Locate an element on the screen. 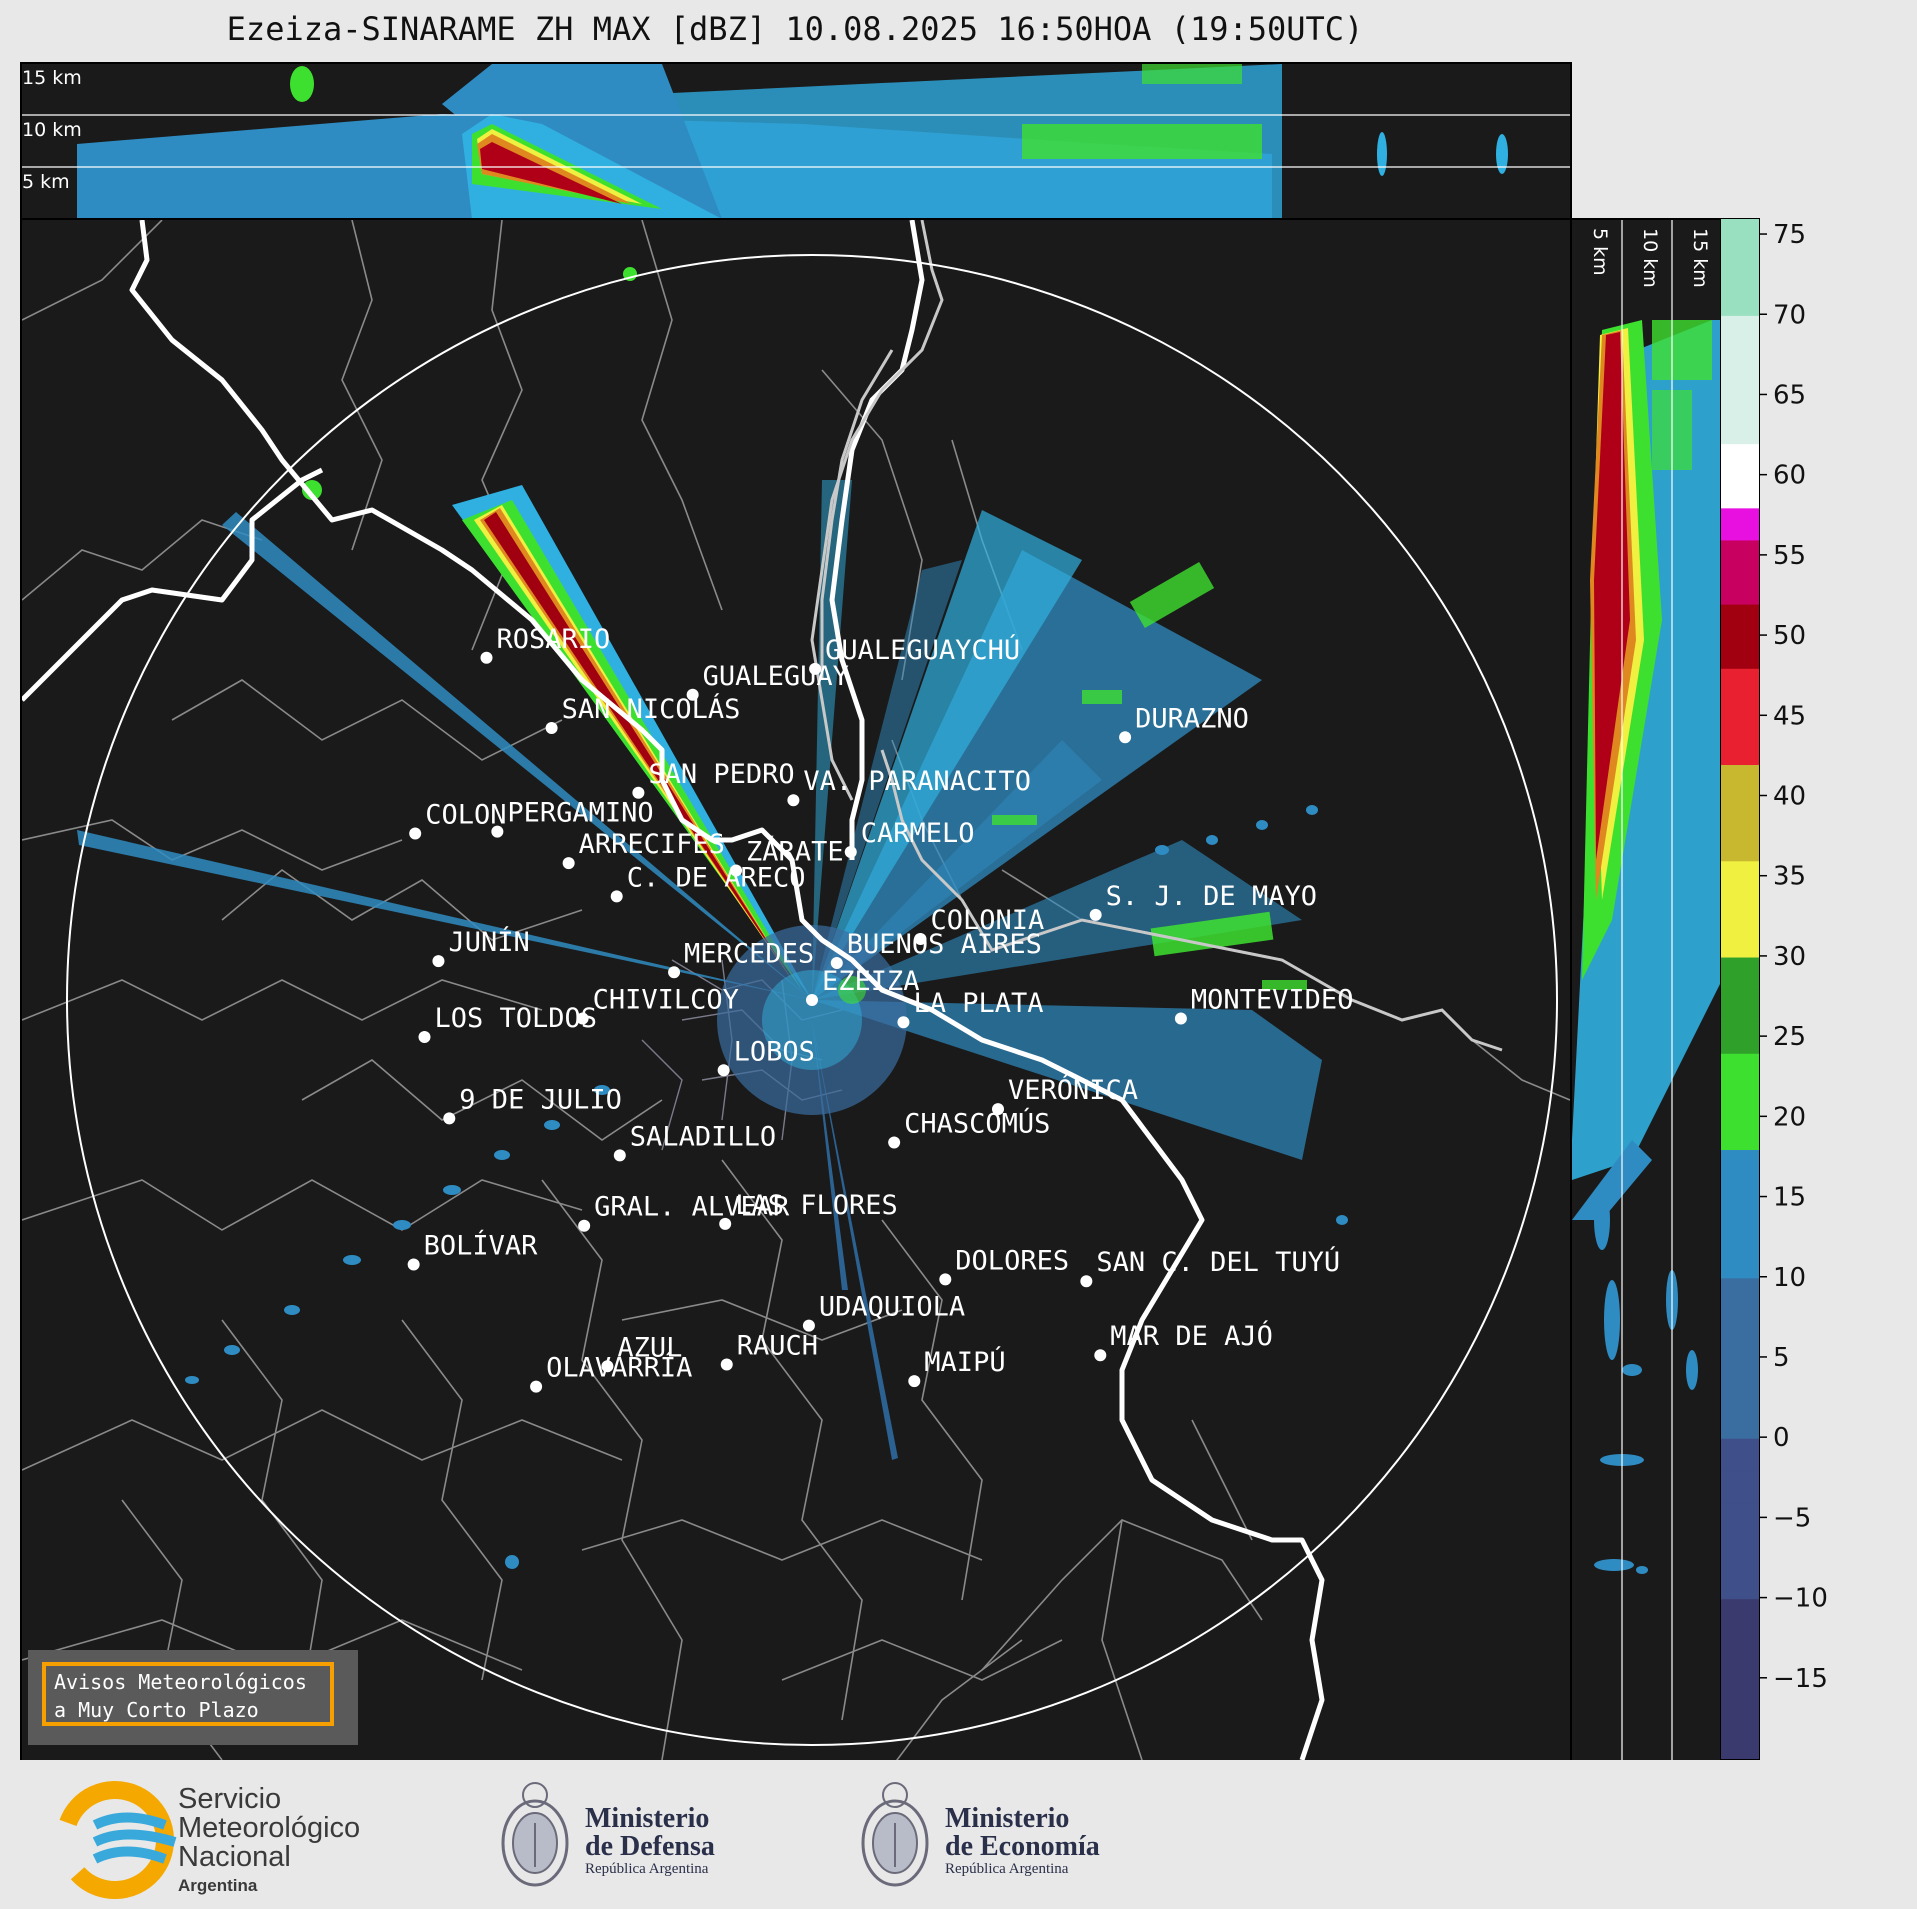 This screenshot has height=1909, width=1917. defensa-seal-icon is located at coordinates (535, 1834).